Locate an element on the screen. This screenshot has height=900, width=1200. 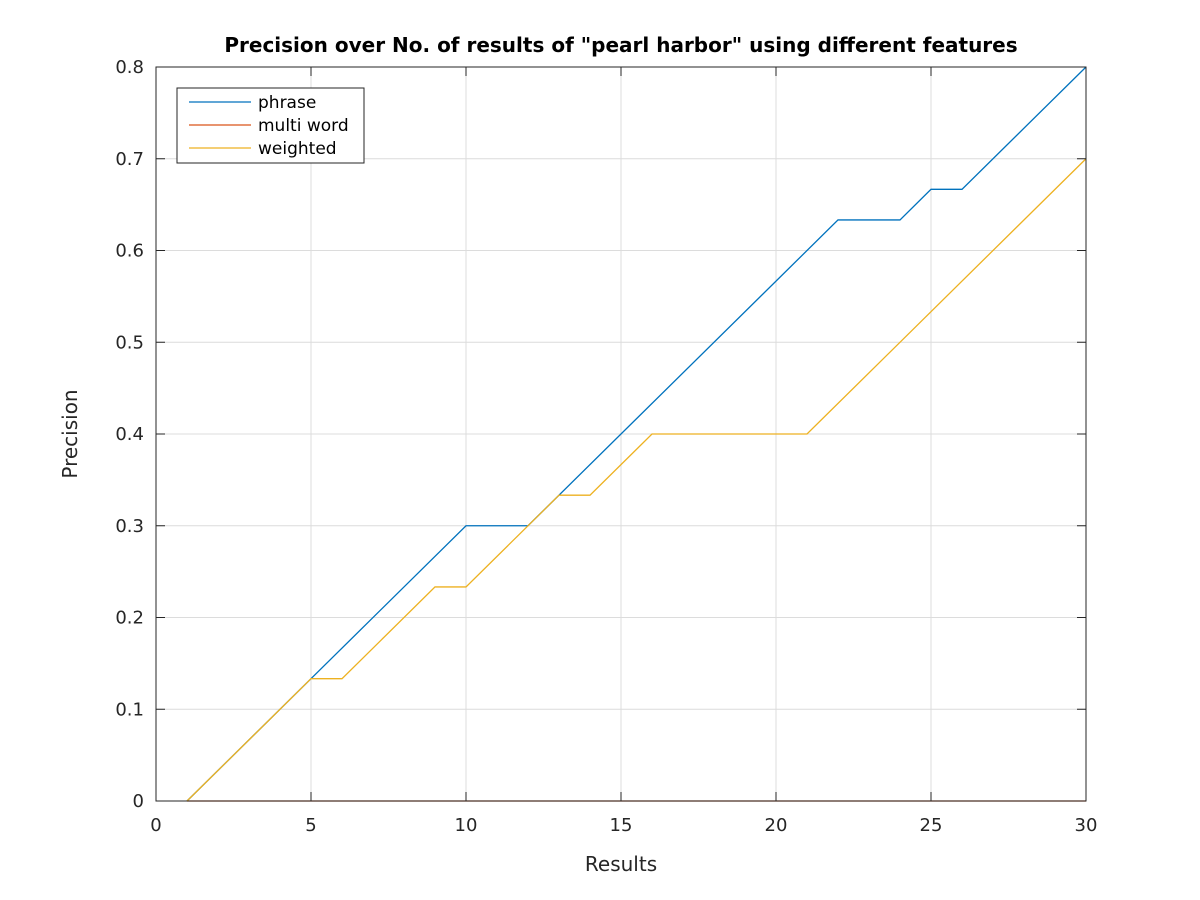
y-tick-labels: 0 0.1 0.2 0.3 0.4 0.5 0.6 0.7 0.8 is located at coordinates (129, 434).